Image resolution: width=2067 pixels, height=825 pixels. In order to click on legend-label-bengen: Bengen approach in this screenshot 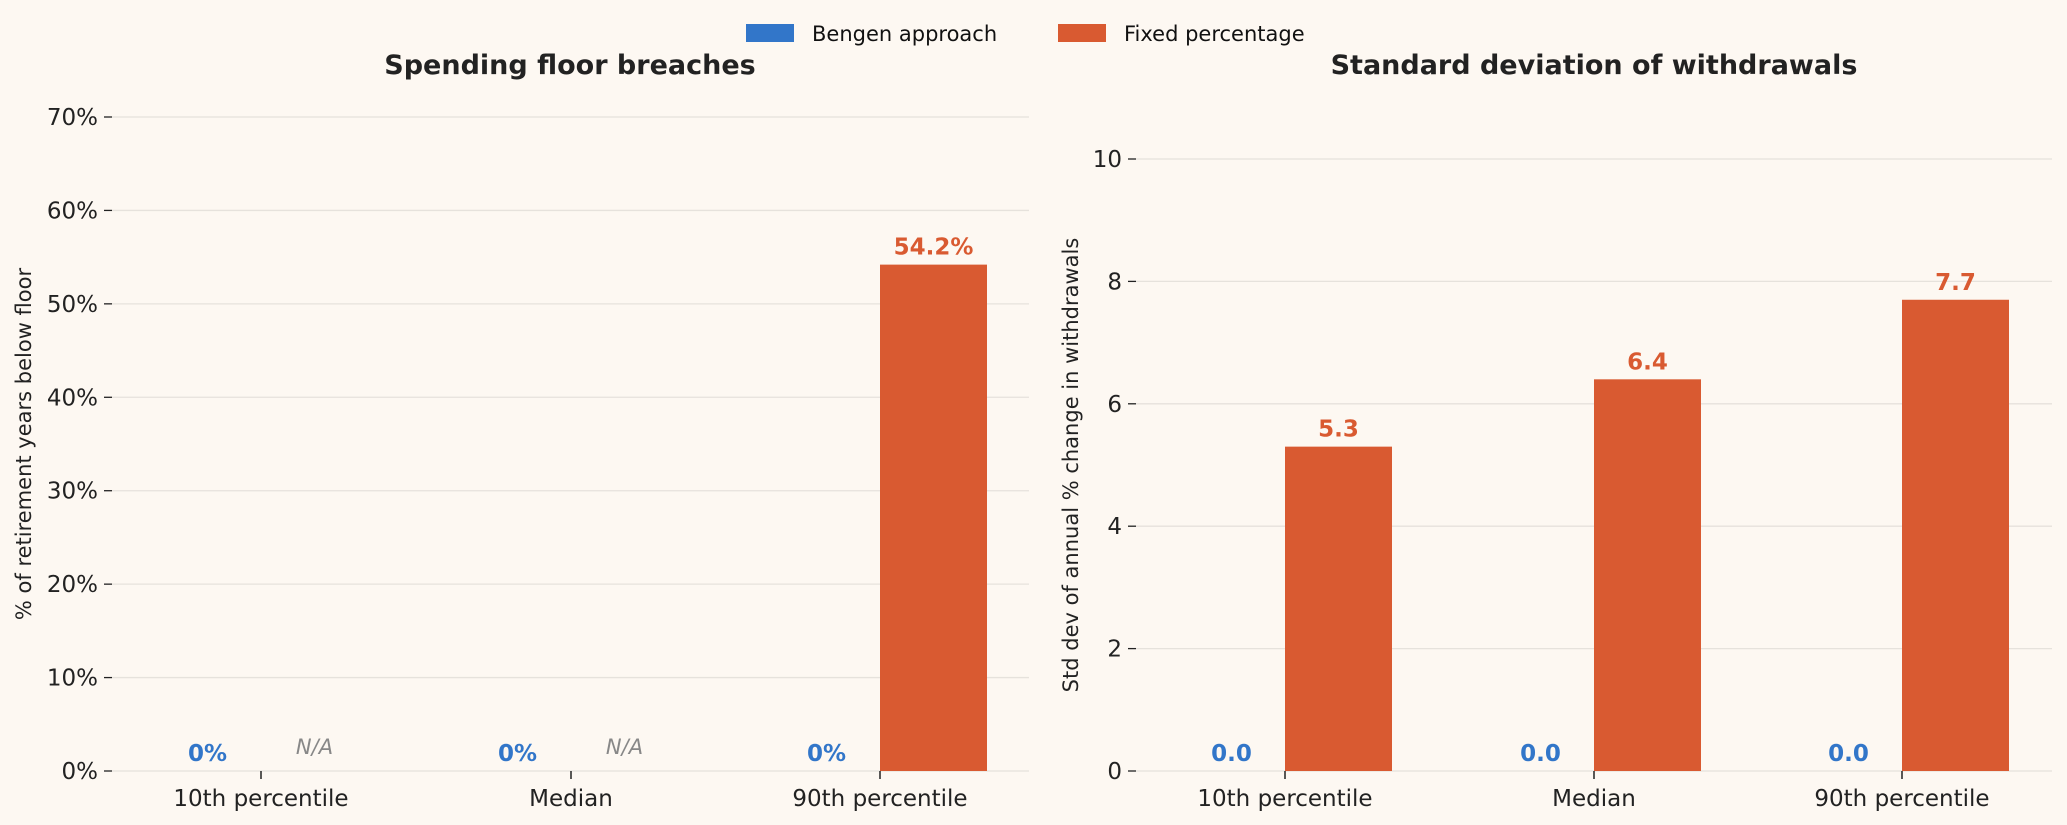, I will do `click(904, 34)`.